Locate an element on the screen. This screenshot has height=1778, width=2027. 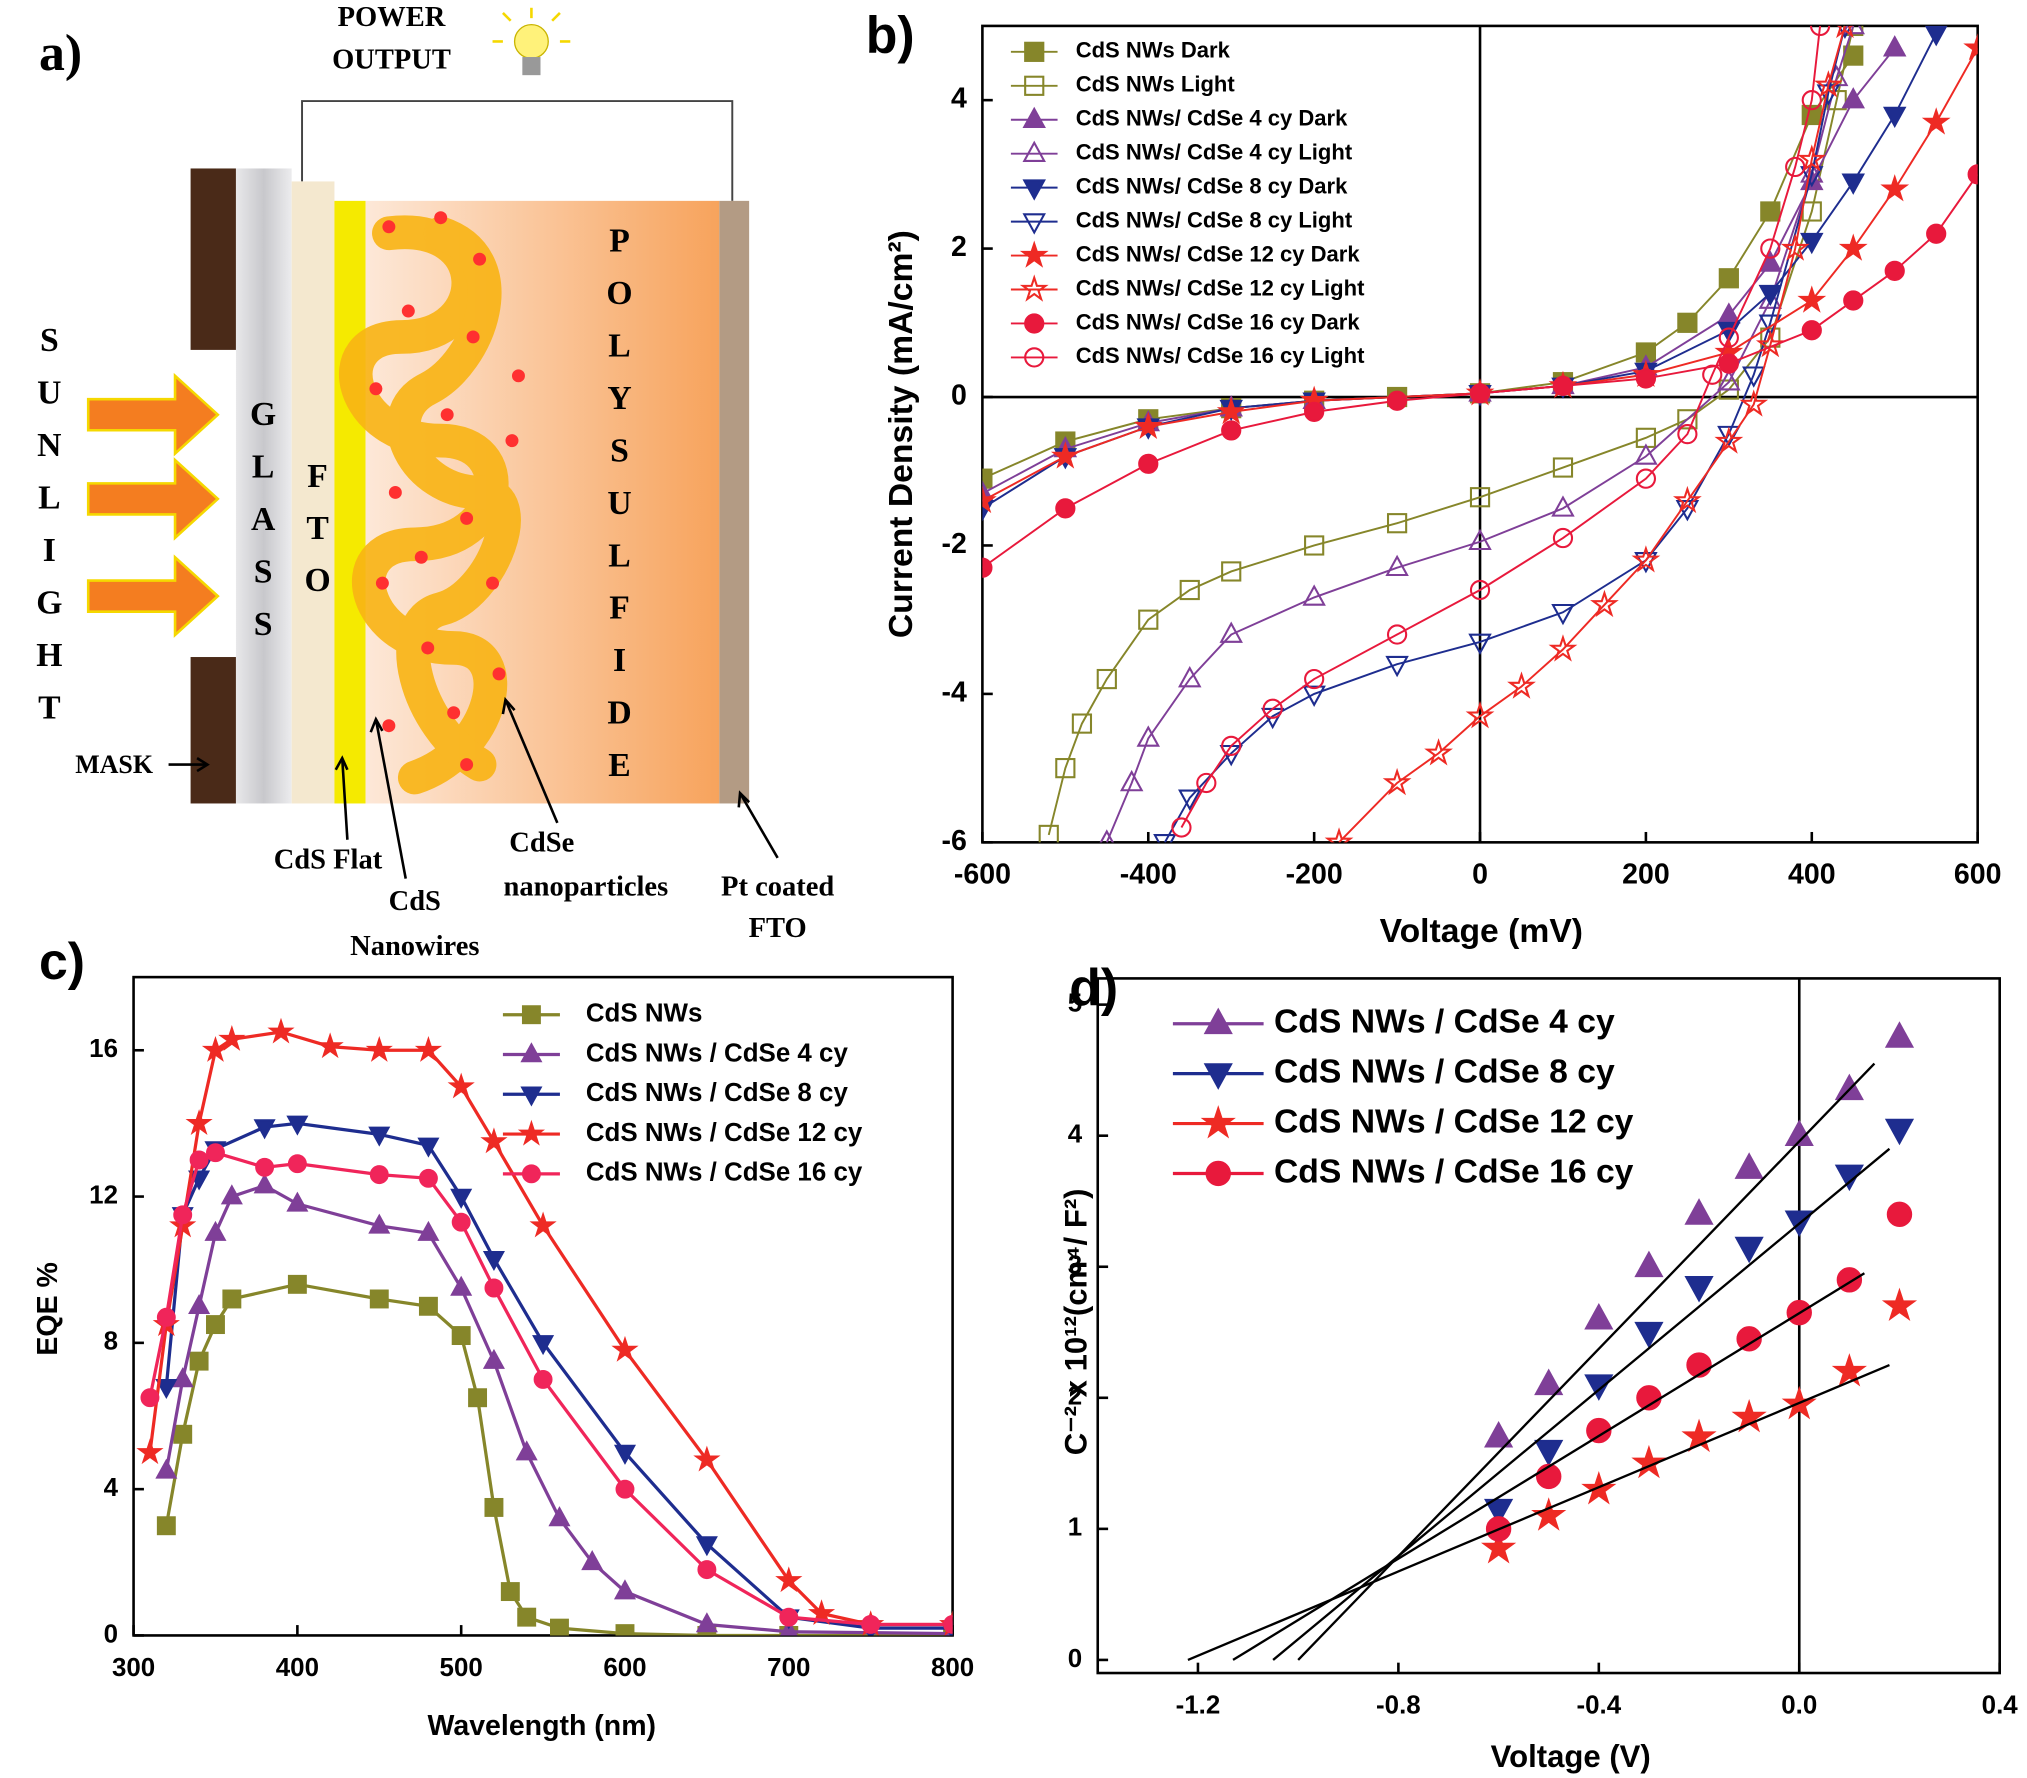
nanoparticles-label: nanoparticles is located at coordinates (586, 887).